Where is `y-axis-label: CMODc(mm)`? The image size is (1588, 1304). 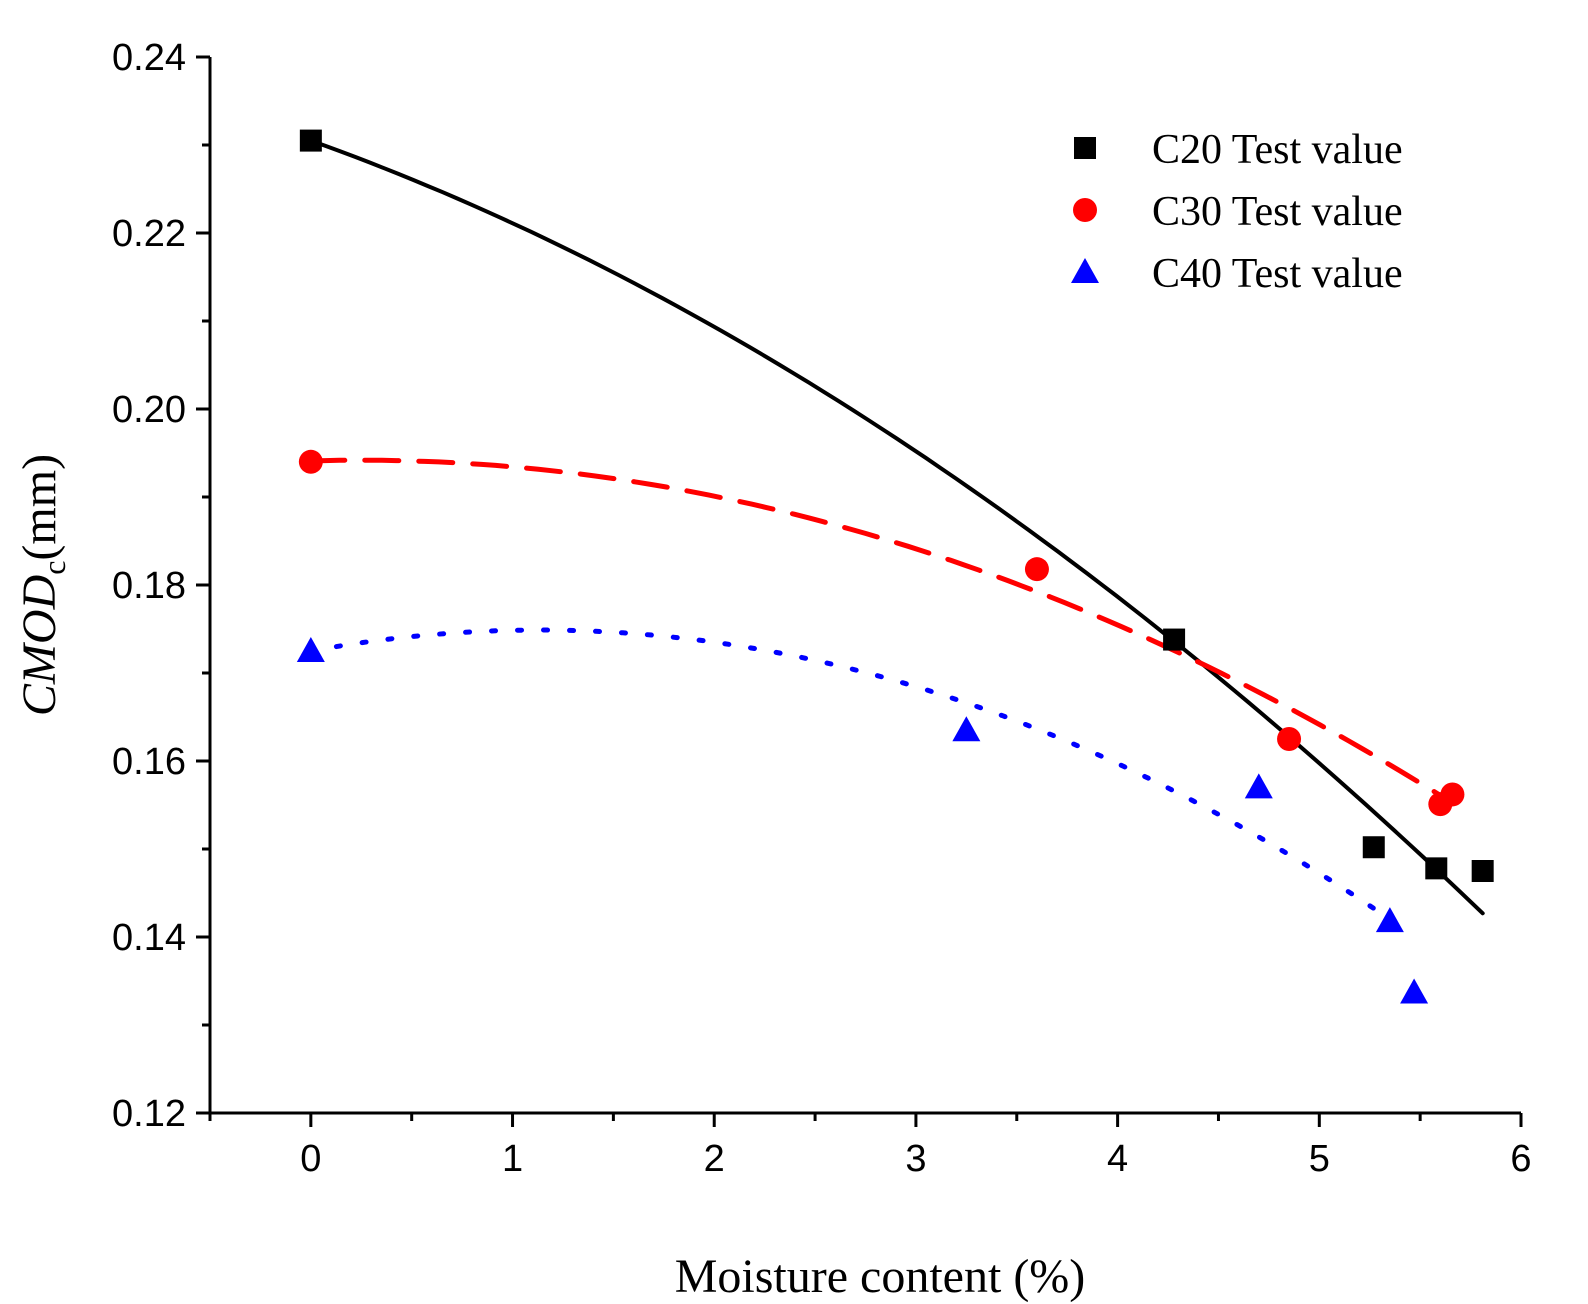 y-axis-label: CMODc(mm) is located at coordinates (42, 585).